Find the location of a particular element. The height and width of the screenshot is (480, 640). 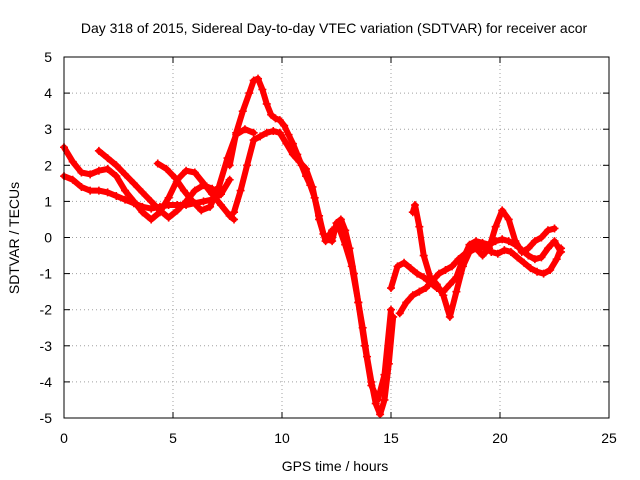

y-tick-label: 2 is located at coordinates (48, 165).